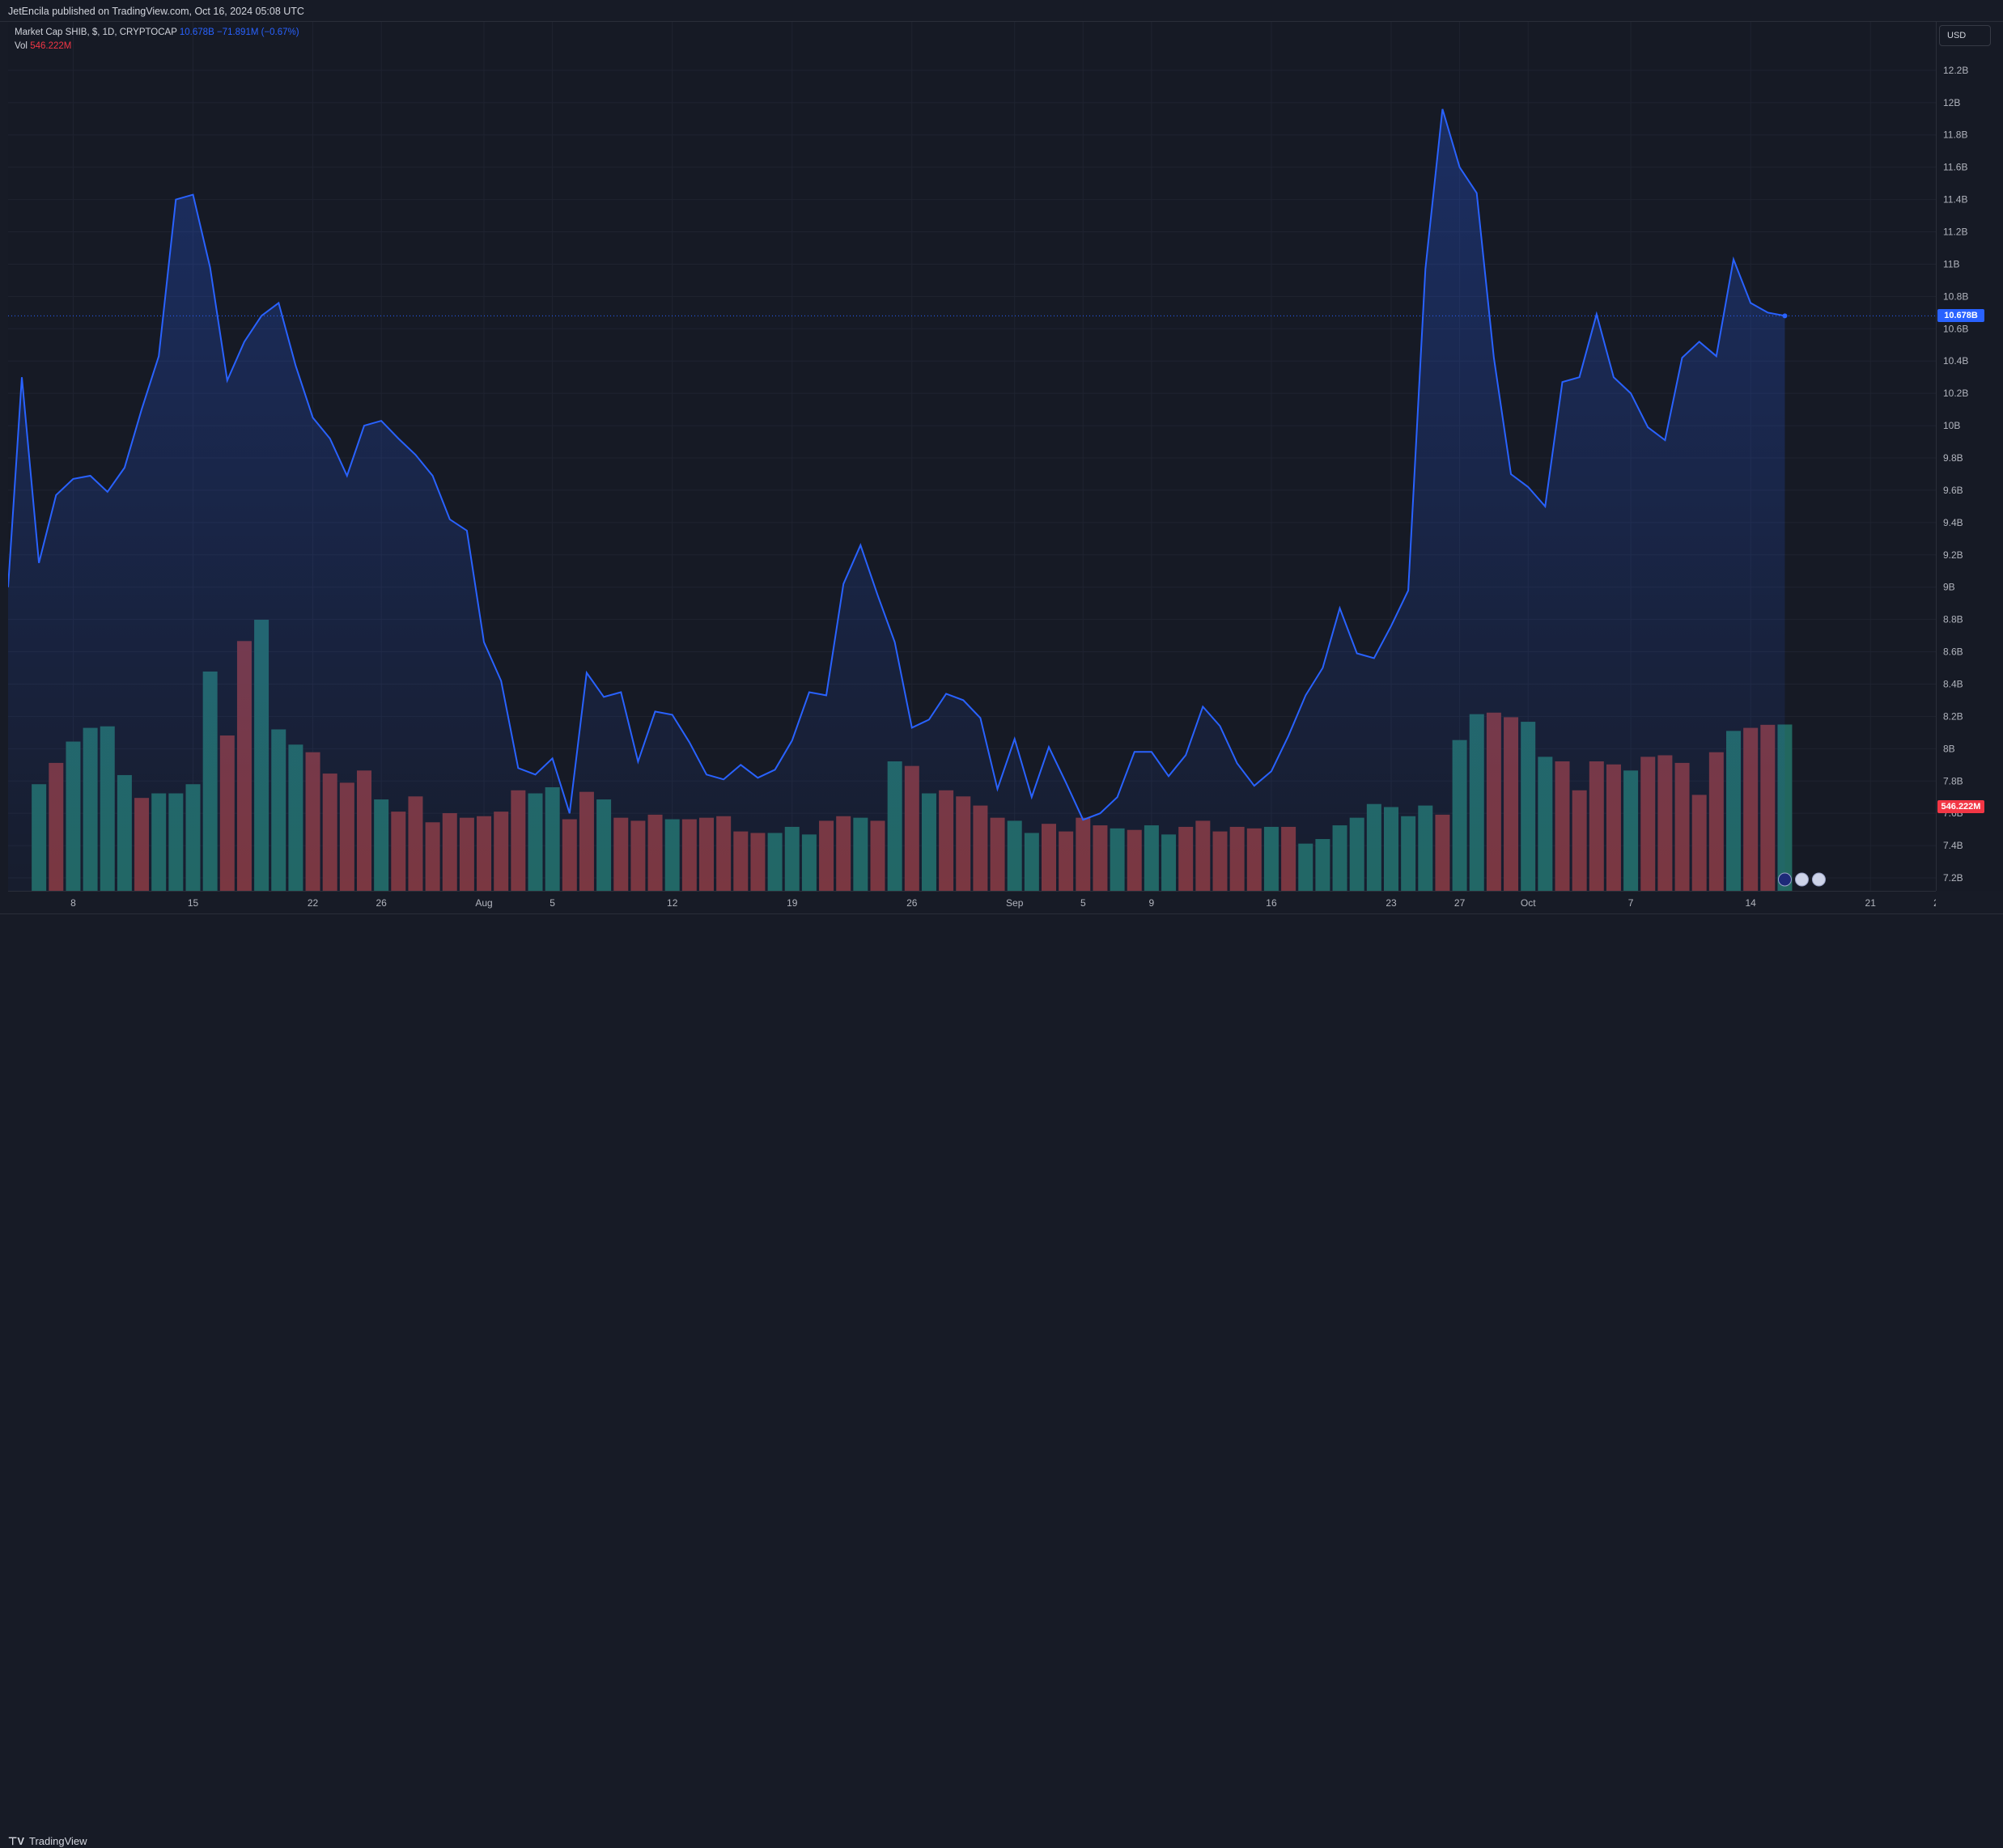 The image size is (2003, 1848). Describe the element at coordinates (1955, 200) in the screenshot. I see `price-tick-label: 11.4B` at that location.